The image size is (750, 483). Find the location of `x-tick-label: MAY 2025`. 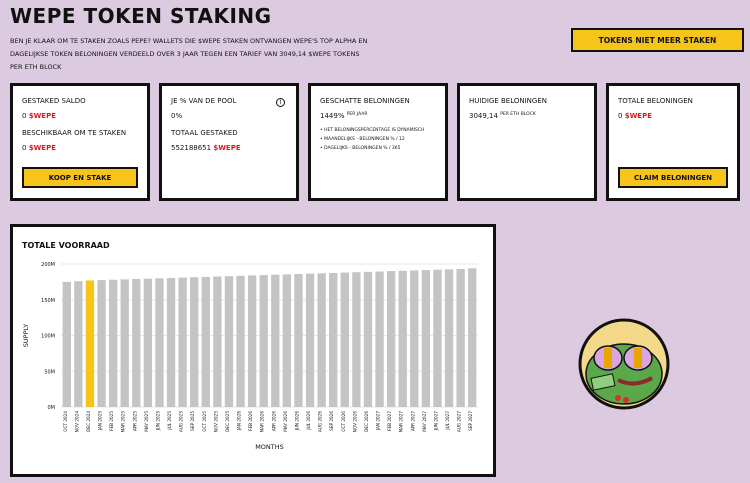

x-tick-label: MAY 2025 is located at coordinates (146, 421).